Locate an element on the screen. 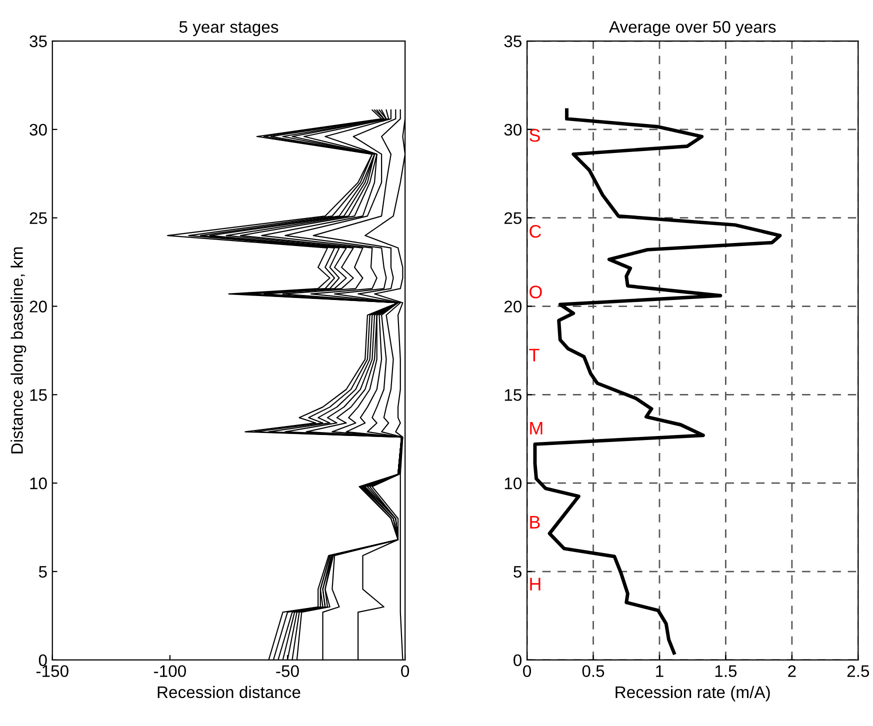  x-axis-title: Recession rate (m/A) is located at coordinates (693, 694).